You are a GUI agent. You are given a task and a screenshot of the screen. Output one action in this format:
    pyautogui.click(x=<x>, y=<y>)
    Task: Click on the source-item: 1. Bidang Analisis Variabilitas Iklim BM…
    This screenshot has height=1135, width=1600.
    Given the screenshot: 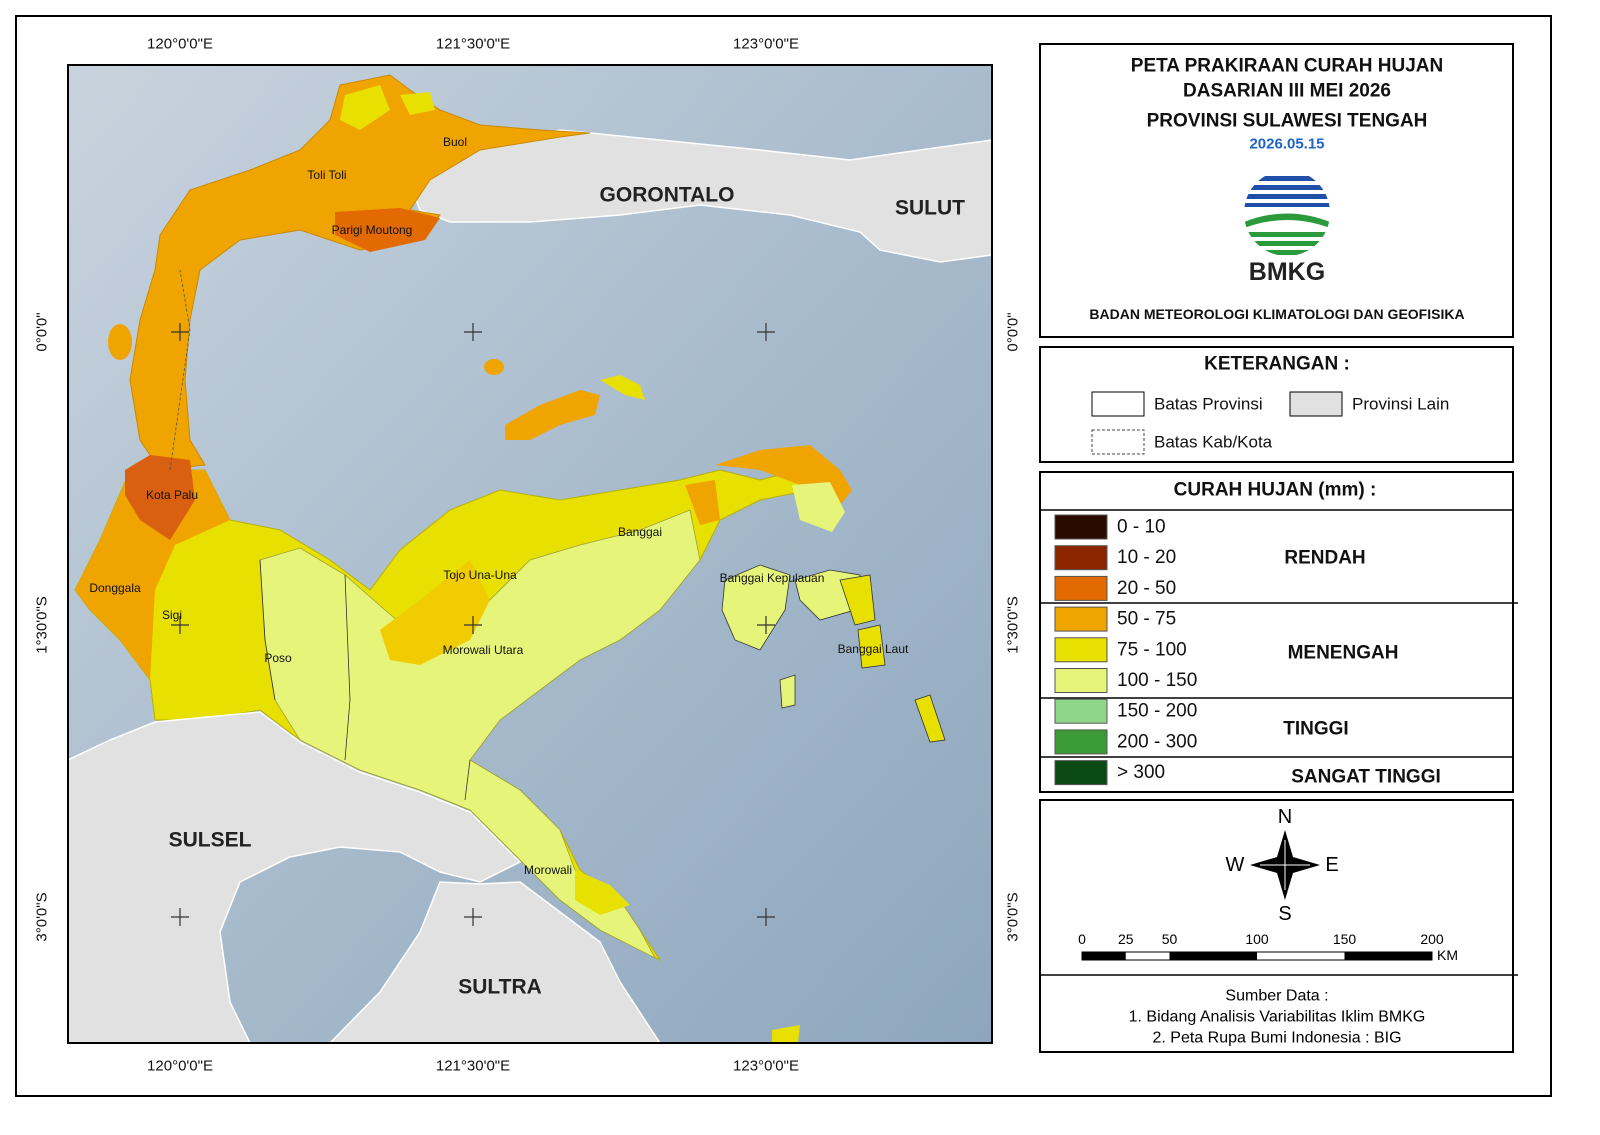 What is the action you would take?
    pyautogui.click(x=1277, y=1017)
    